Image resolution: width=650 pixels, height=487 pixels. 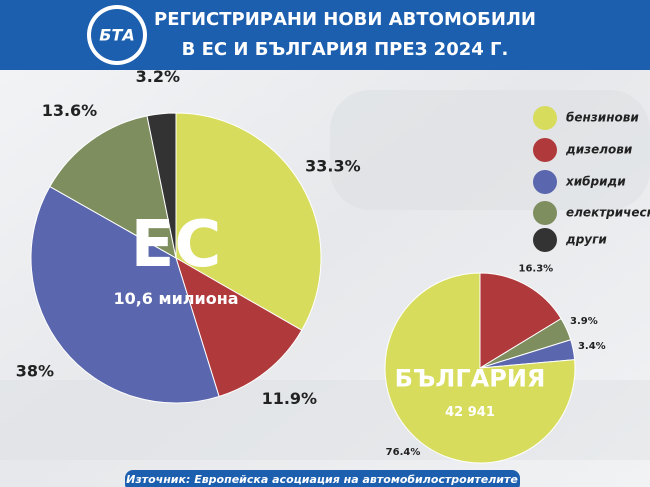 I want to click on title-line: РЕГИСТРИРАНИ НОВИ АВТОМОБИЛИ, so click(x=345, y=19).